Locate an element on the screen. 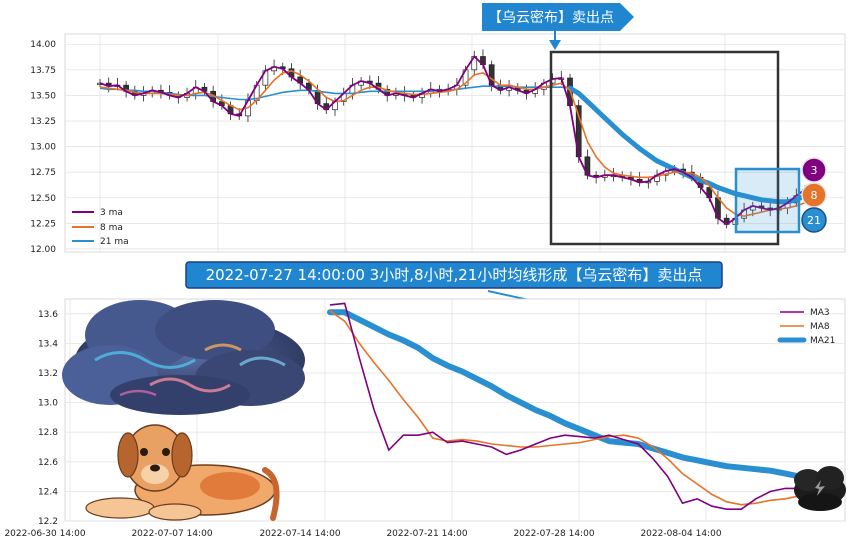  ma-badges: 3 8 21 is located at coordinates (814, 195).